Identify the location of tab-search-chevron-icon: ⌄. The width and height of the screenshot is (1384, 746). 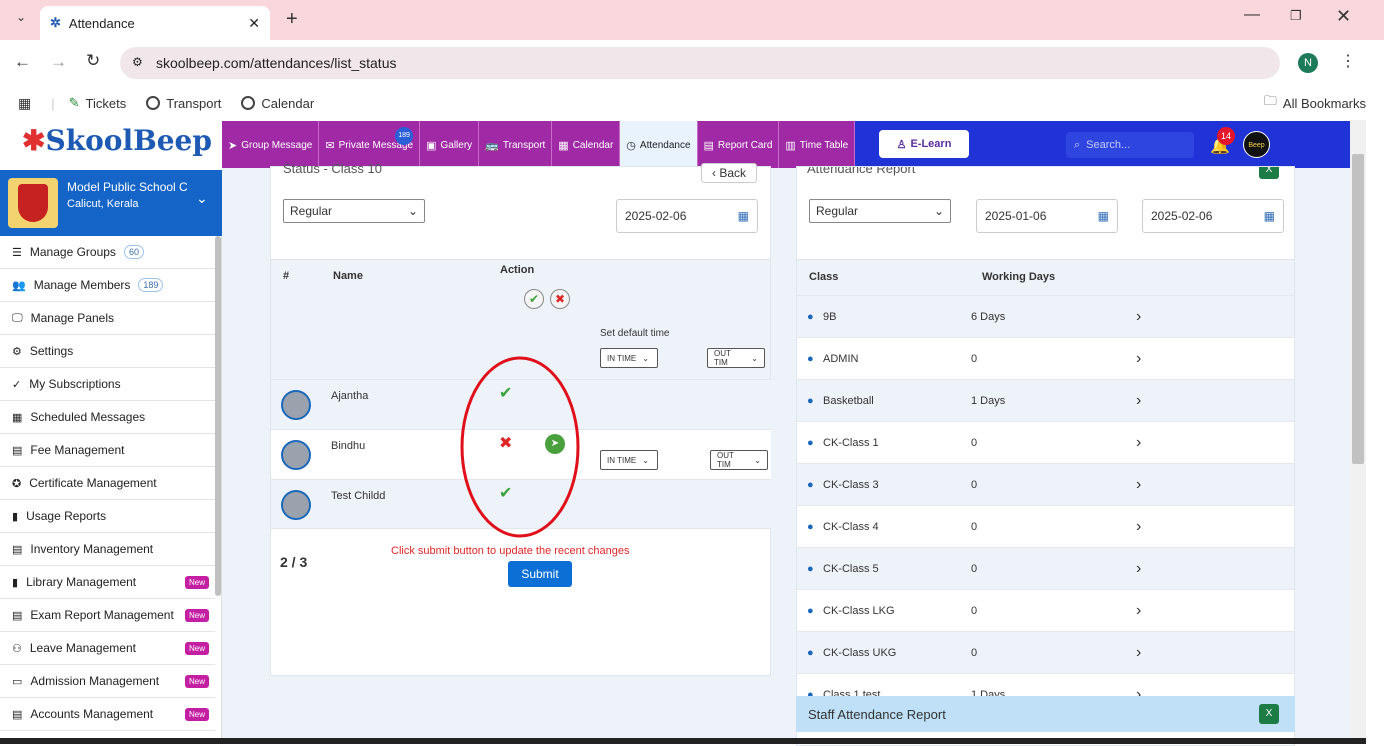
(21, 17).